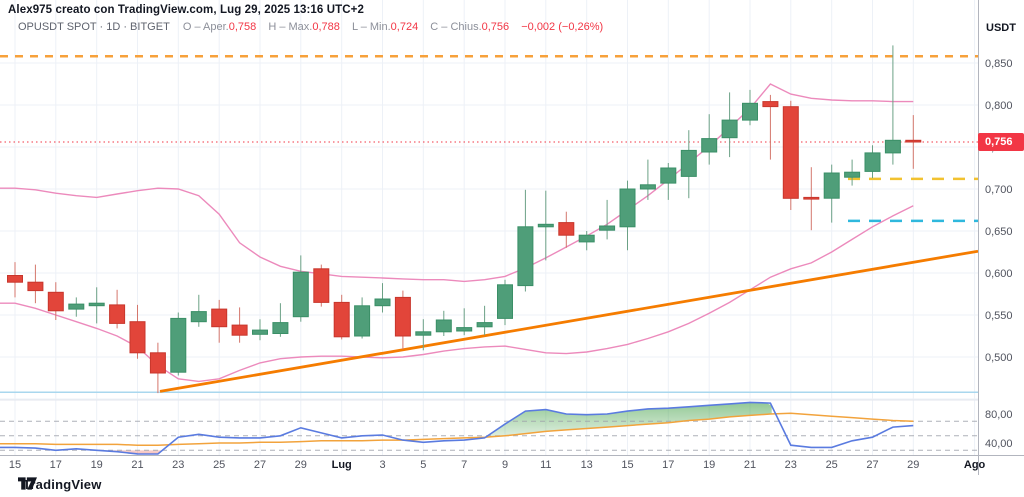 The image size is (1024, 497). Describe the element at coordinates (290, 27) in the screenshot. I see `high-label: H – Max.` at that location.